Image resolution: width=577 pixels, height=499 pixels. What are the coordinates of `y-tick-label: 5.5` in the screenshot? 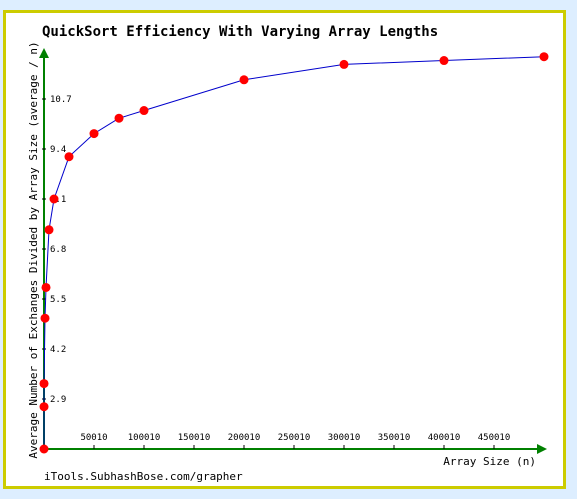 It's located at (58, 300).